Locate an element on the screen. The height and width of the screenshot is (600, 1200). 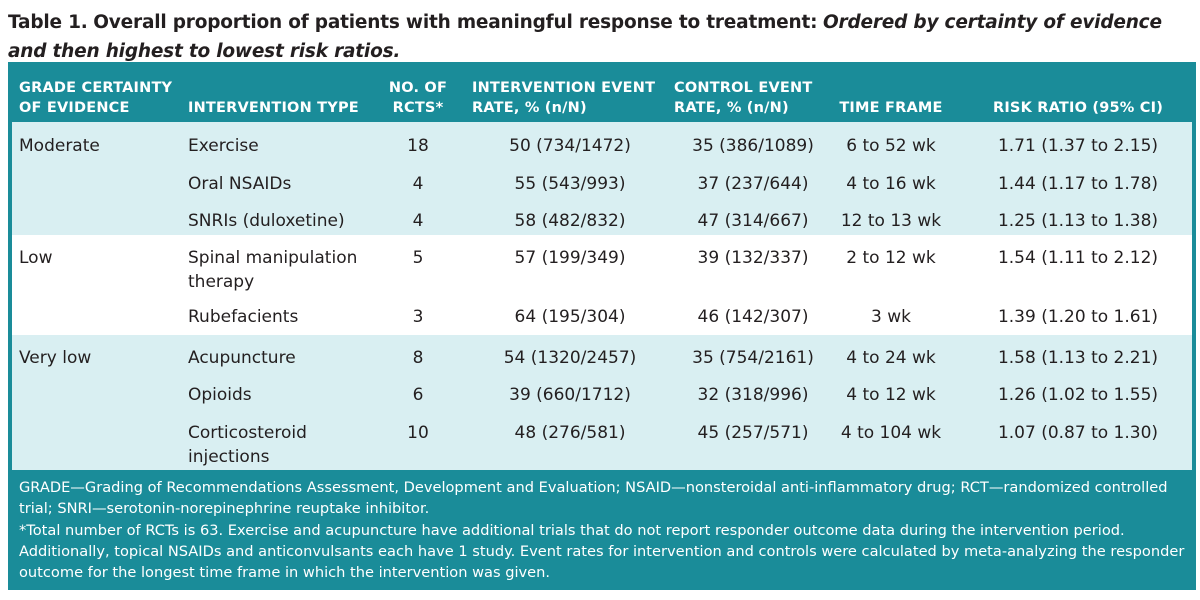
intervention-type: Rubefacients is located at coordinates (243, 317).